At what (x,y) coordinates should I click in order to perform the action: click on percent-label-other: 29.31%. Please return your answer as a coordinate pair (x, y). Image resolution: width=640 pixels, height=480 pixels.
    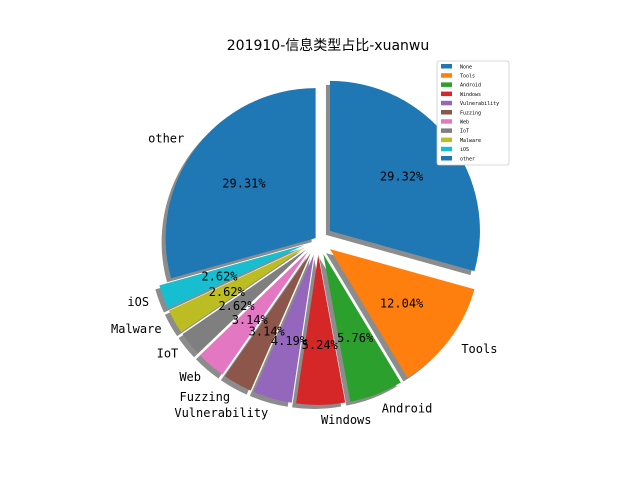
    Looking at the image, I should click on (244, 184).